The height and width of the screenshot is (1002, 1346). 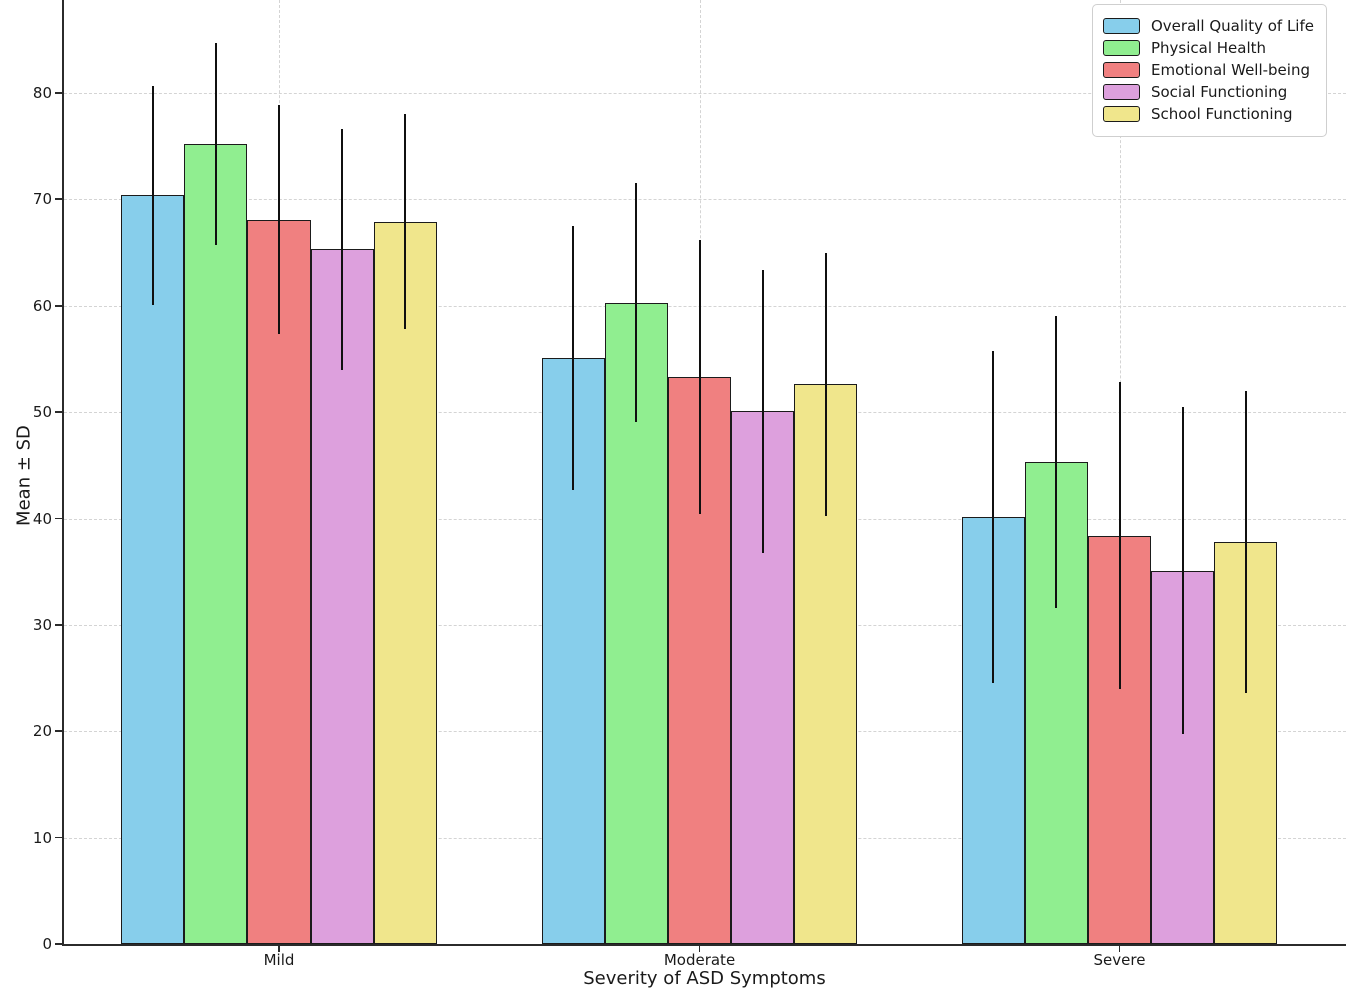 What do you see at coordinates (42, 837) in the screenshot?
I see `y-tick-label-10: 10` at bounding box center [42, 837].